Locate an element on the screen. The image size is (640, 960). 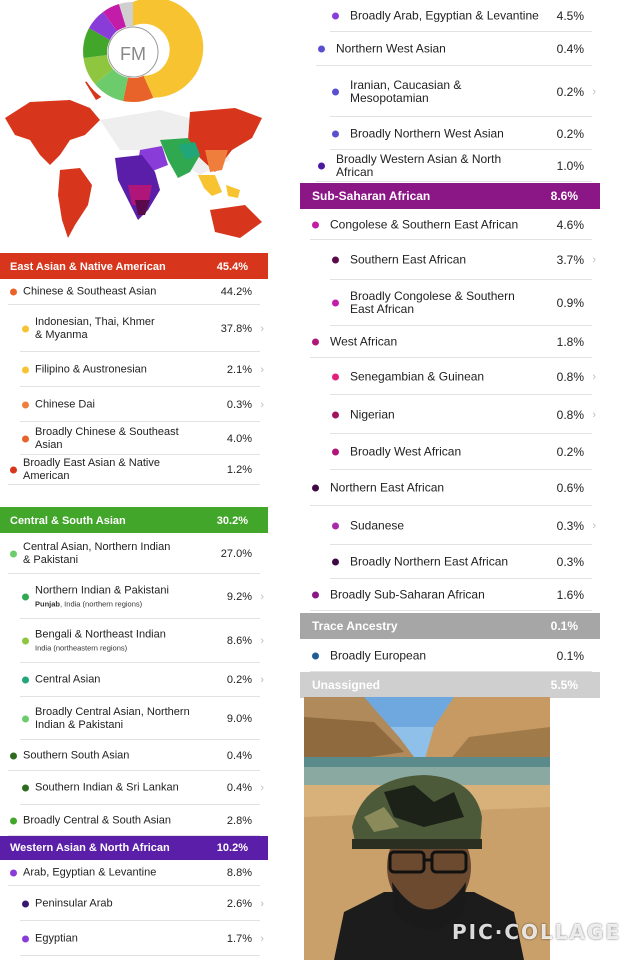
ancestry-row: Chinese & Southeast Asian 44.2% is located at coordinates (134, 292).